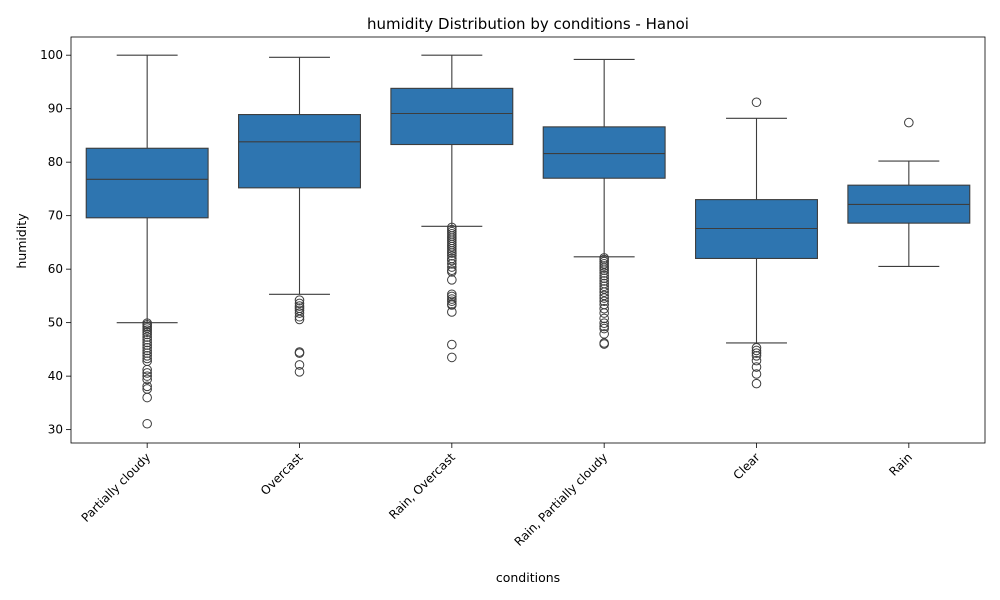 This screenshot has height=600, width=1000. I want to click on y-tick-label: 80, so click(55, 162).